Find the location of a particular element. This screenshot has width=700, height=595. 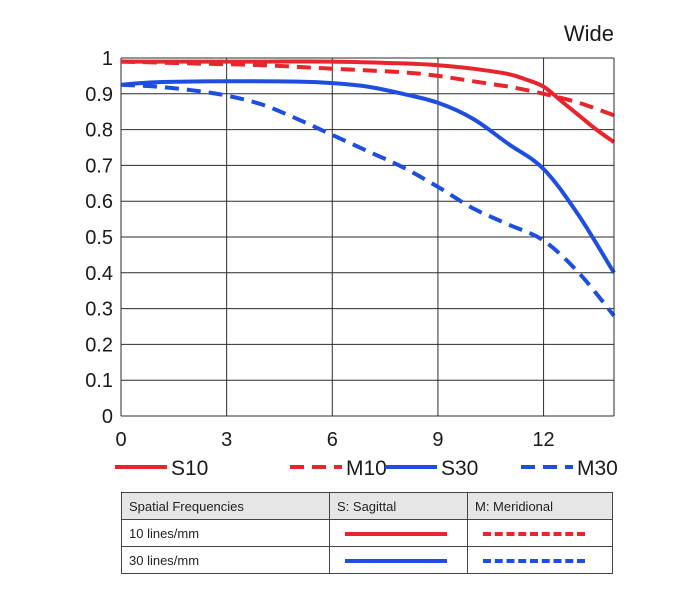

y-tick-label: 0.7 is located at coordinates (99, 166).